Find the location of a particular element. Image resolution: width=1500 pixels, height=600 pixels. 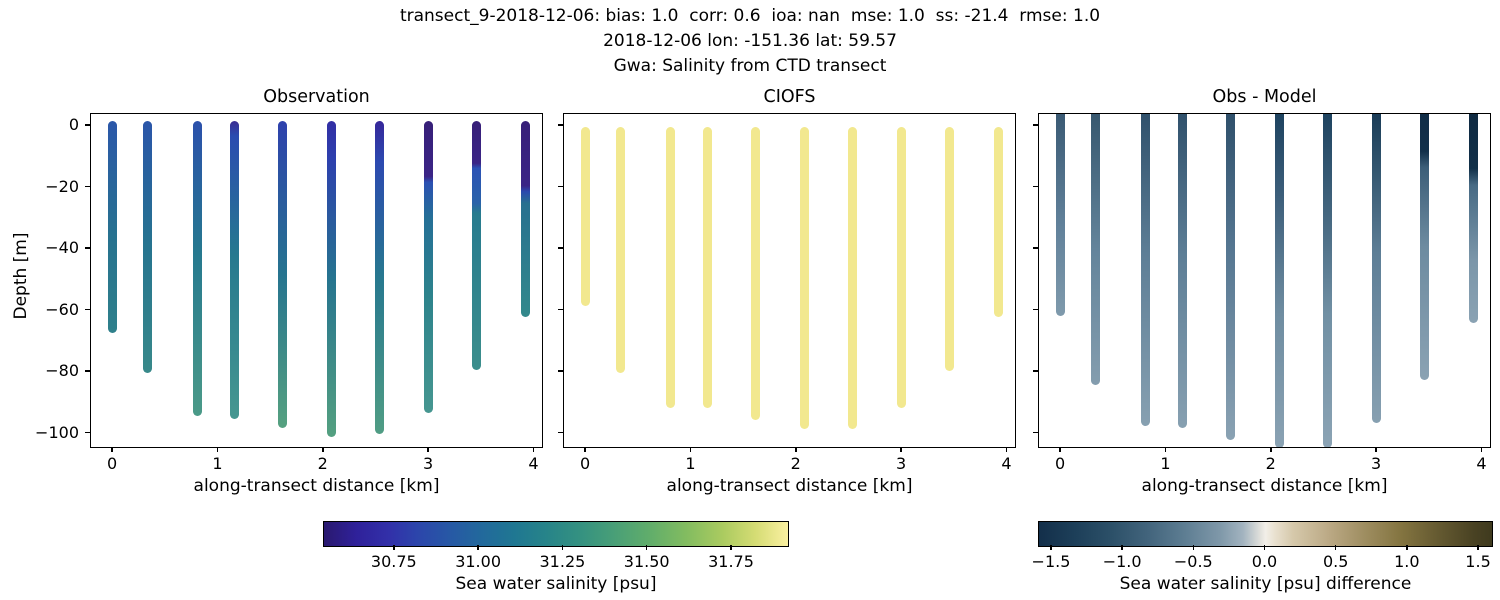

colorbar-difference: −1.5 −1.0 −0.5 0.0 0.5 1.0 1.5 is located at coordinates (1262, 546).